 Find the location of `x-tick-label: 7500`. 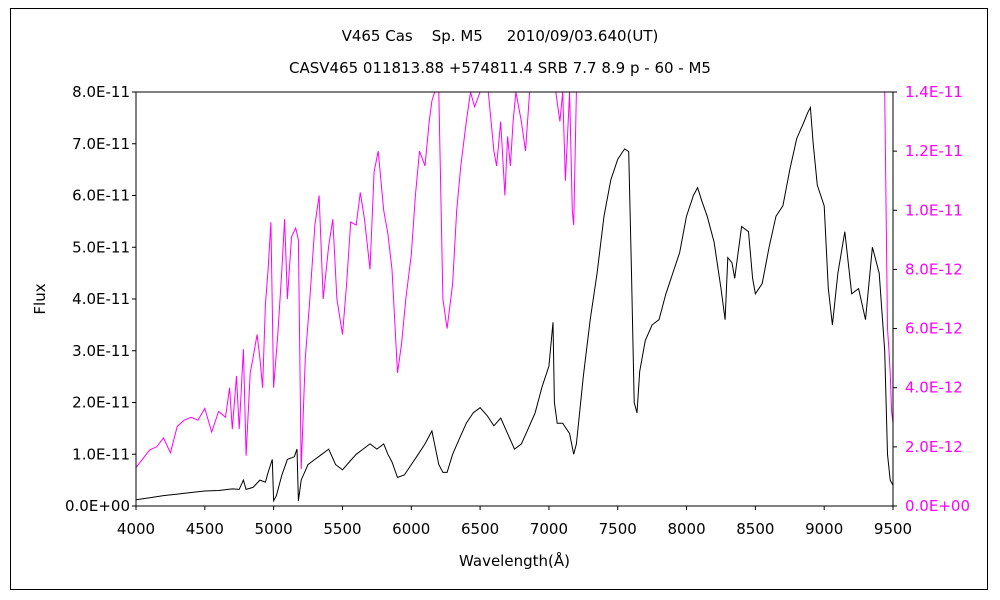

x-tick-label: 7500 is located at coordinates (618, 529).